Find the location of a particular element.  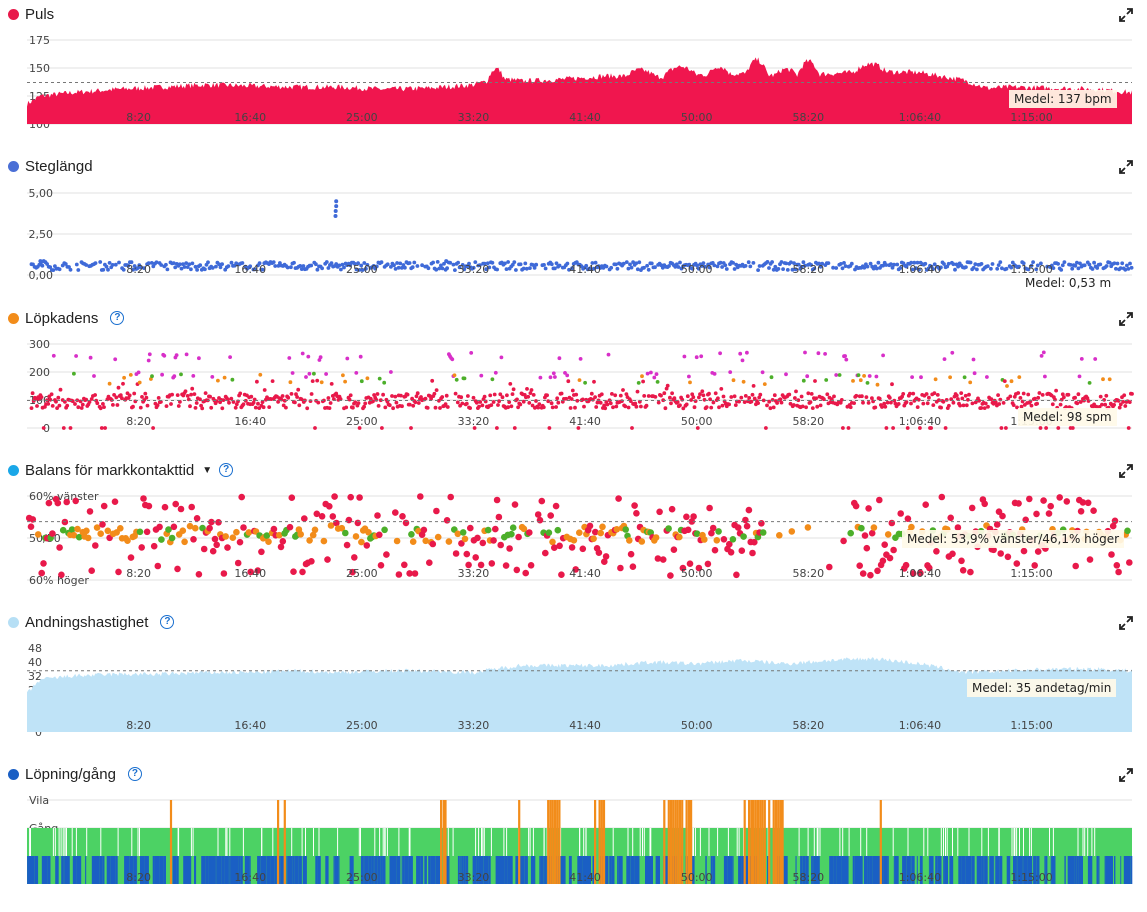

y-tick-label: 175 is located at coordinates (39, 40).